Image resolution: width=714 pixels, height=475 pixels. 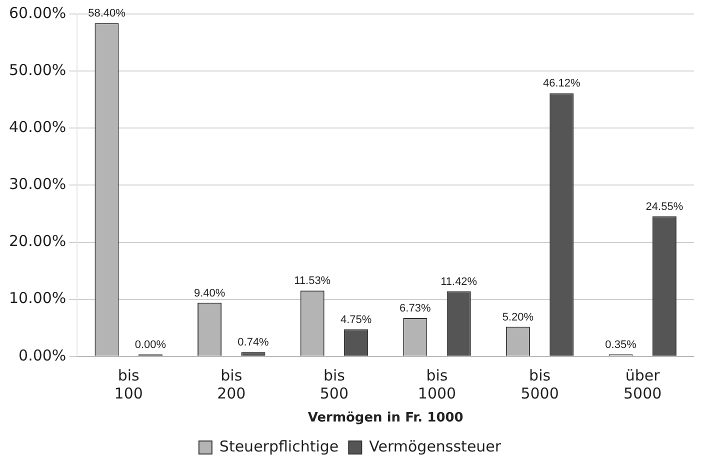 What do you see at coordinates (539, 384) in the screenshot?
I see `x-tick-label: bis 5000` at bounding box center [539, 384].